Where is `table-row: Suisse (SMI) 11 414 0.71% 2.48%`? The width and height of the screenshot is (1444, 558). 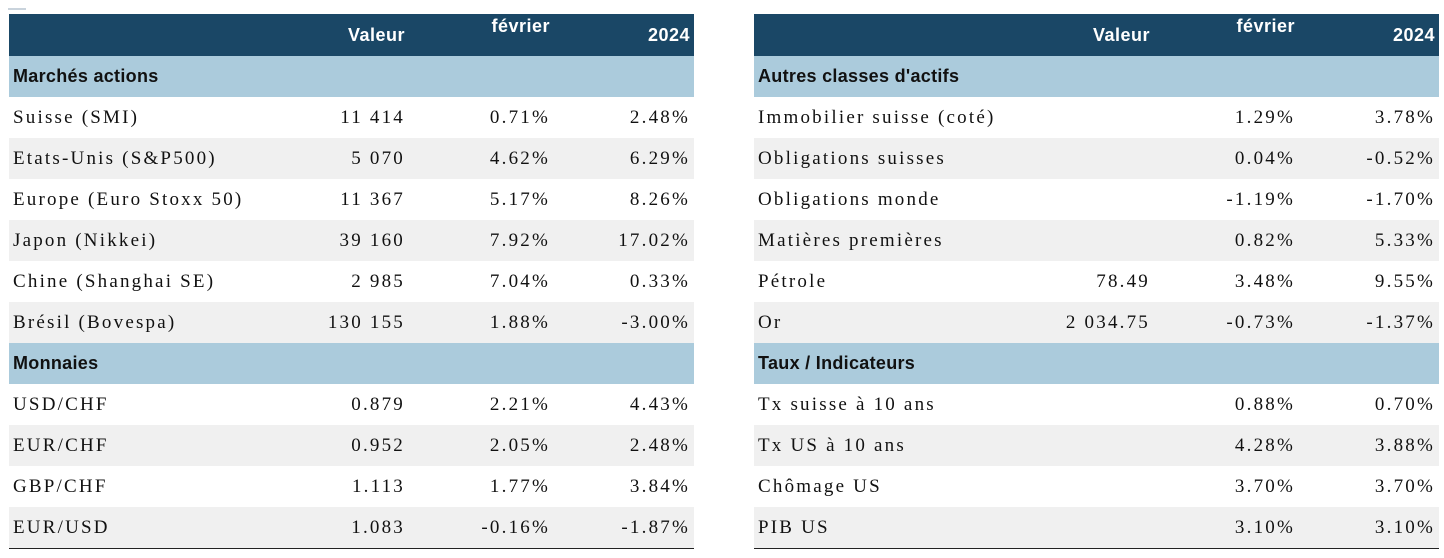
table-row: Suisse (SMI) 11 414 0.71% 2.48% is located at coordinates (351, 117).